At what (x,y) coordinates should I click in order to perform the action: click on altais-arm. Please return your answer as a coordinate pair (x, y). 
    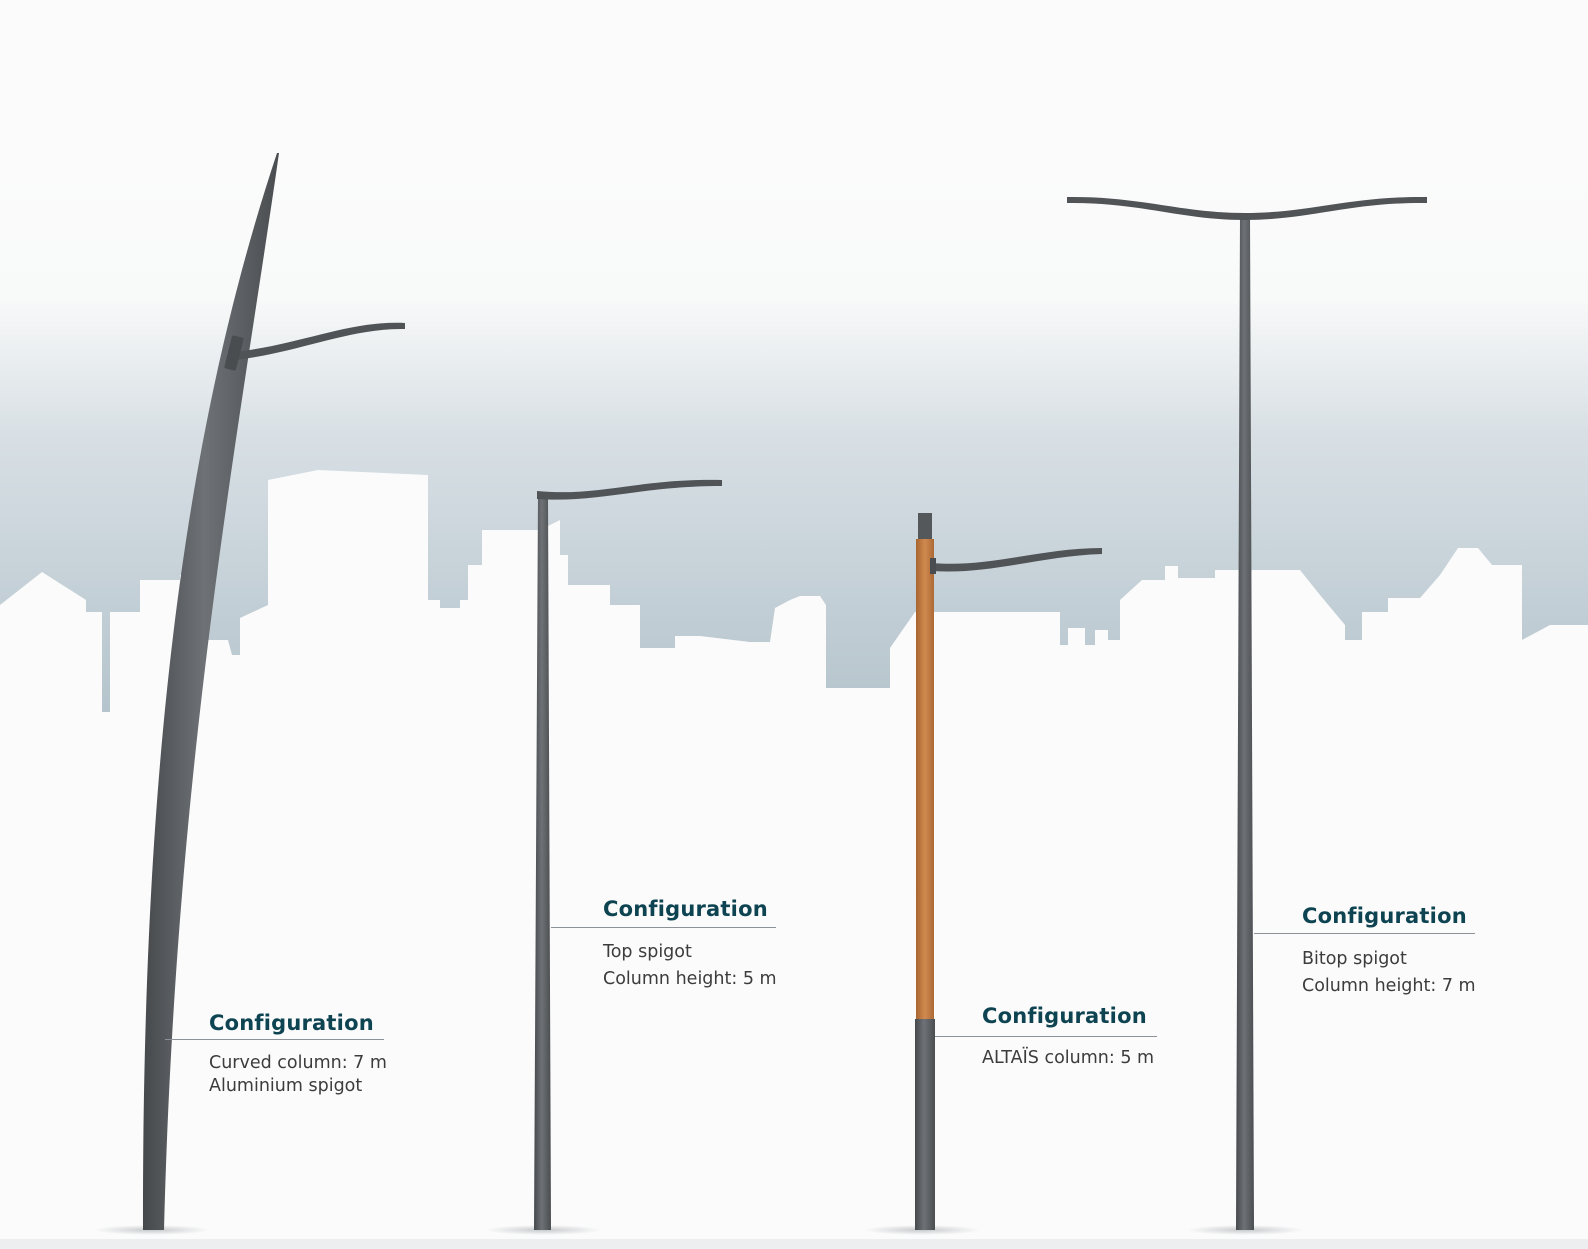
    Looking at the image, I should click on (1017, 560).